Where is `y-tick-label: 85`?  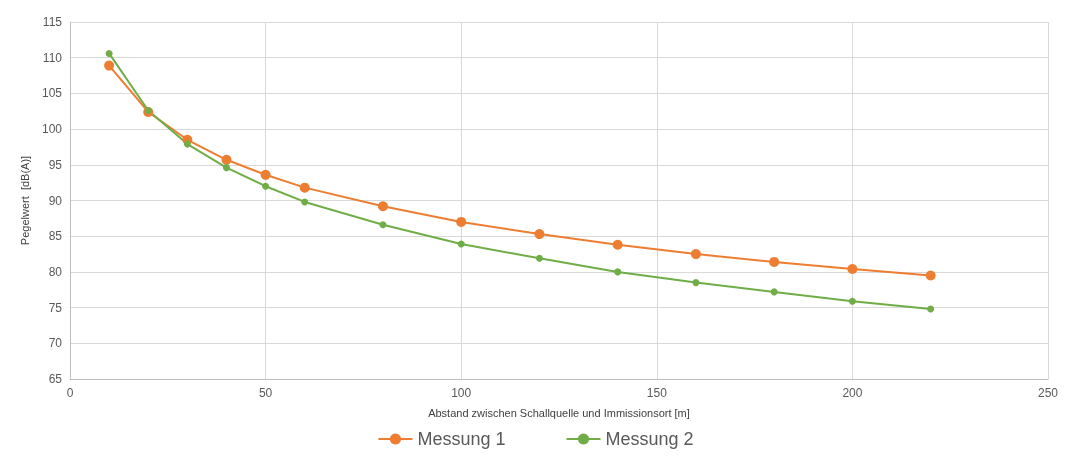
y-tick-label: 85 is located at coordinates (55, 236).